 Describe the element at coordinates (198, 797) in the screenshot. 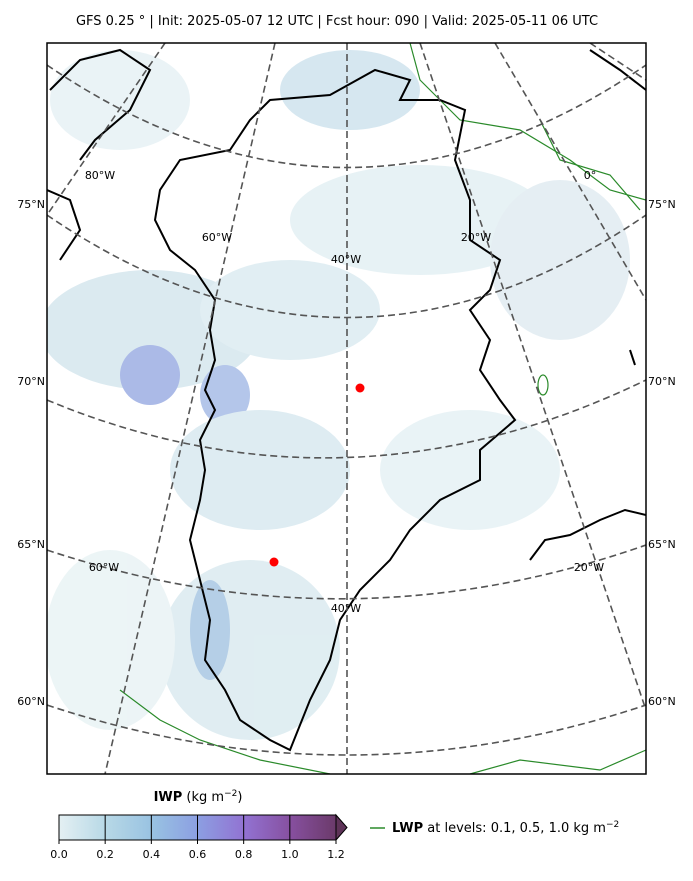

I see `colorbar-label: IWP (kg m−2)` at that location.